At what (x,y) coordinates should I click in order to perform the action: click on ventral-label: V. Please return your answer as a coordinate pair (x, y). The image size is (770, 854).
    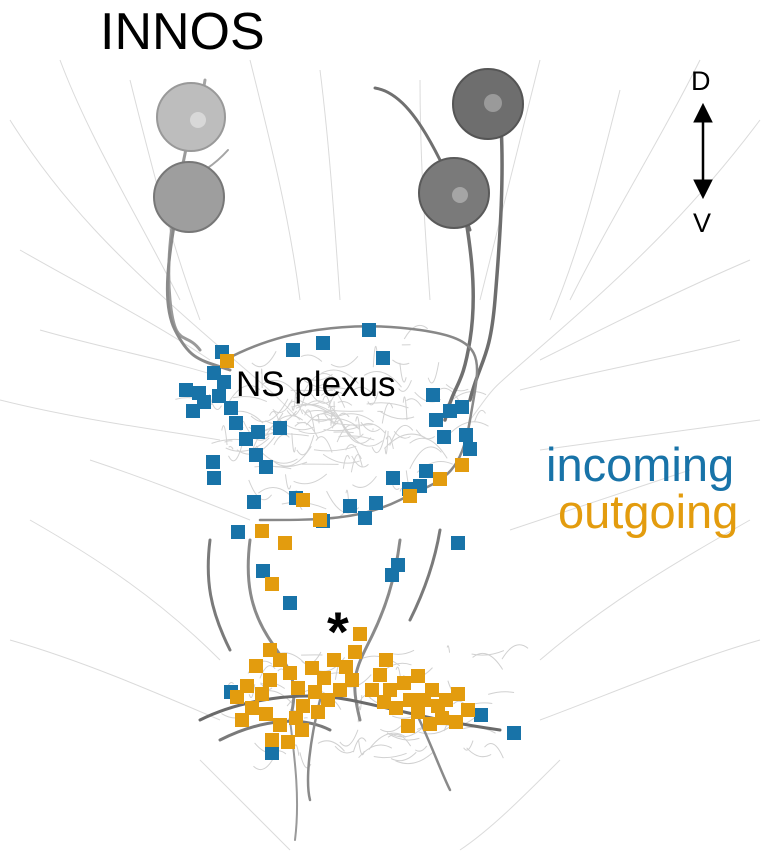
    Looking at the image, I should click on (702, 223).